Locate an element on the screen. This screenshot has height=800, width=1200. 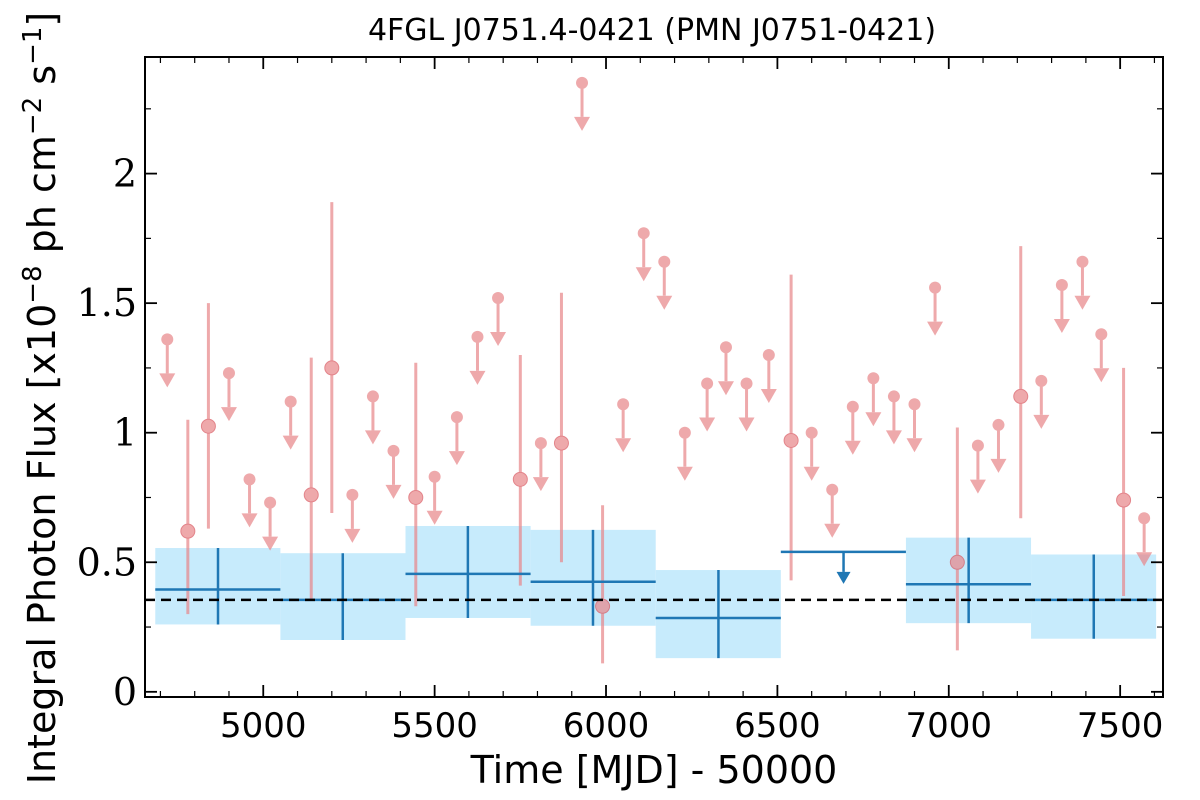
y-tick-label: 1.5 is located at coordinates (107, 303).